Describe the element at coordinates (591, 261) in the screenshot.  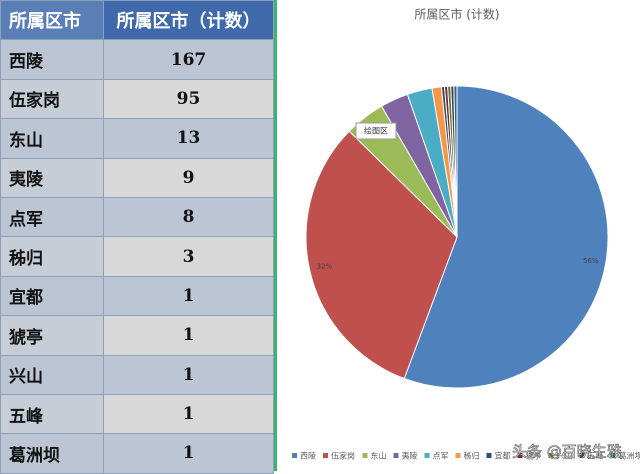
I see `data-label: 56%` at that location.